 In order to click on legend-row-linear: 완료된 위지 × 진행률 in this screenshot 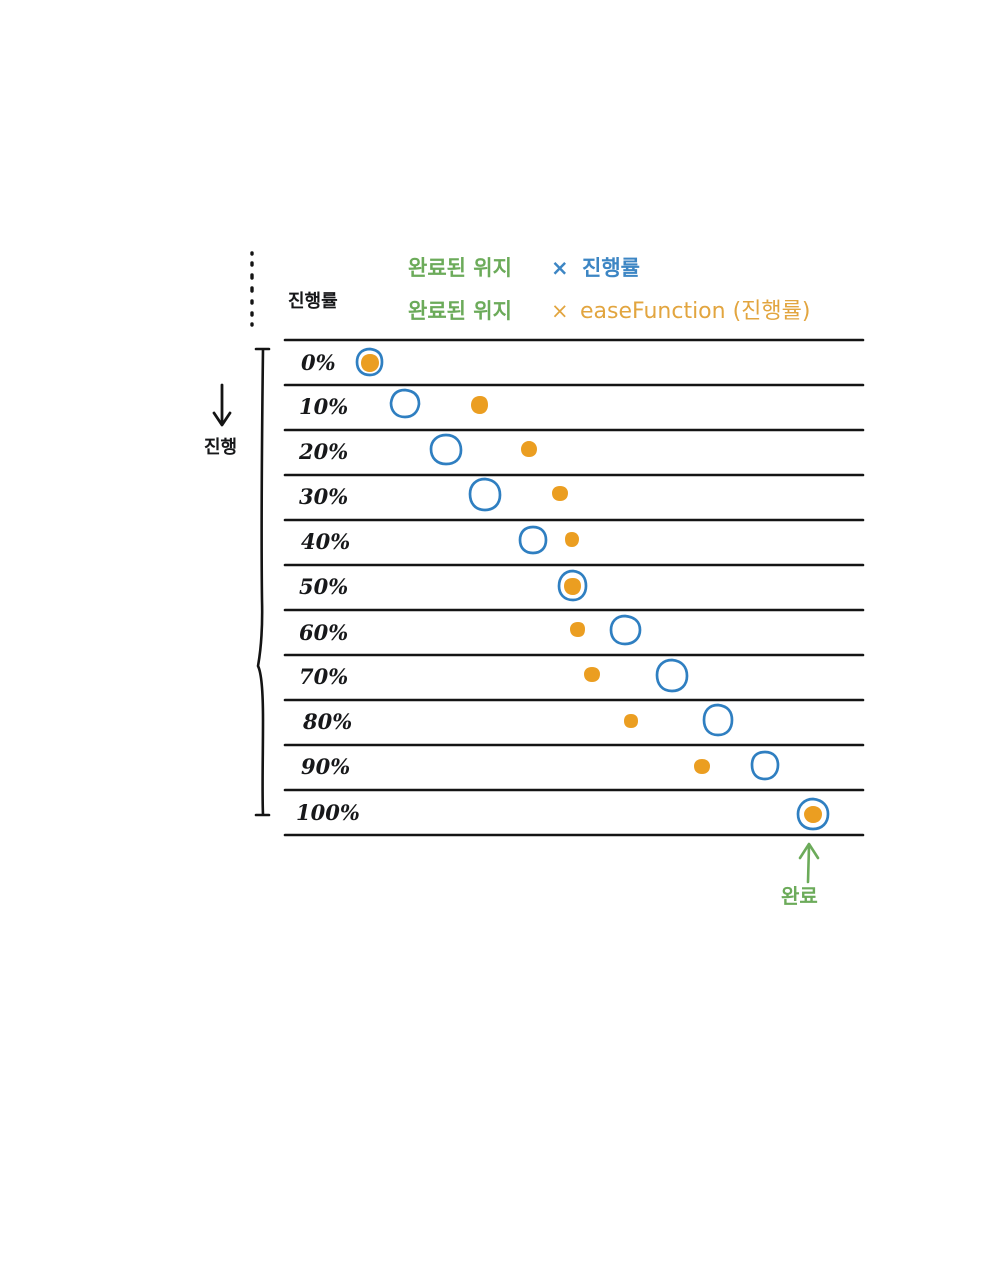, I will do `click(524, 268)`.